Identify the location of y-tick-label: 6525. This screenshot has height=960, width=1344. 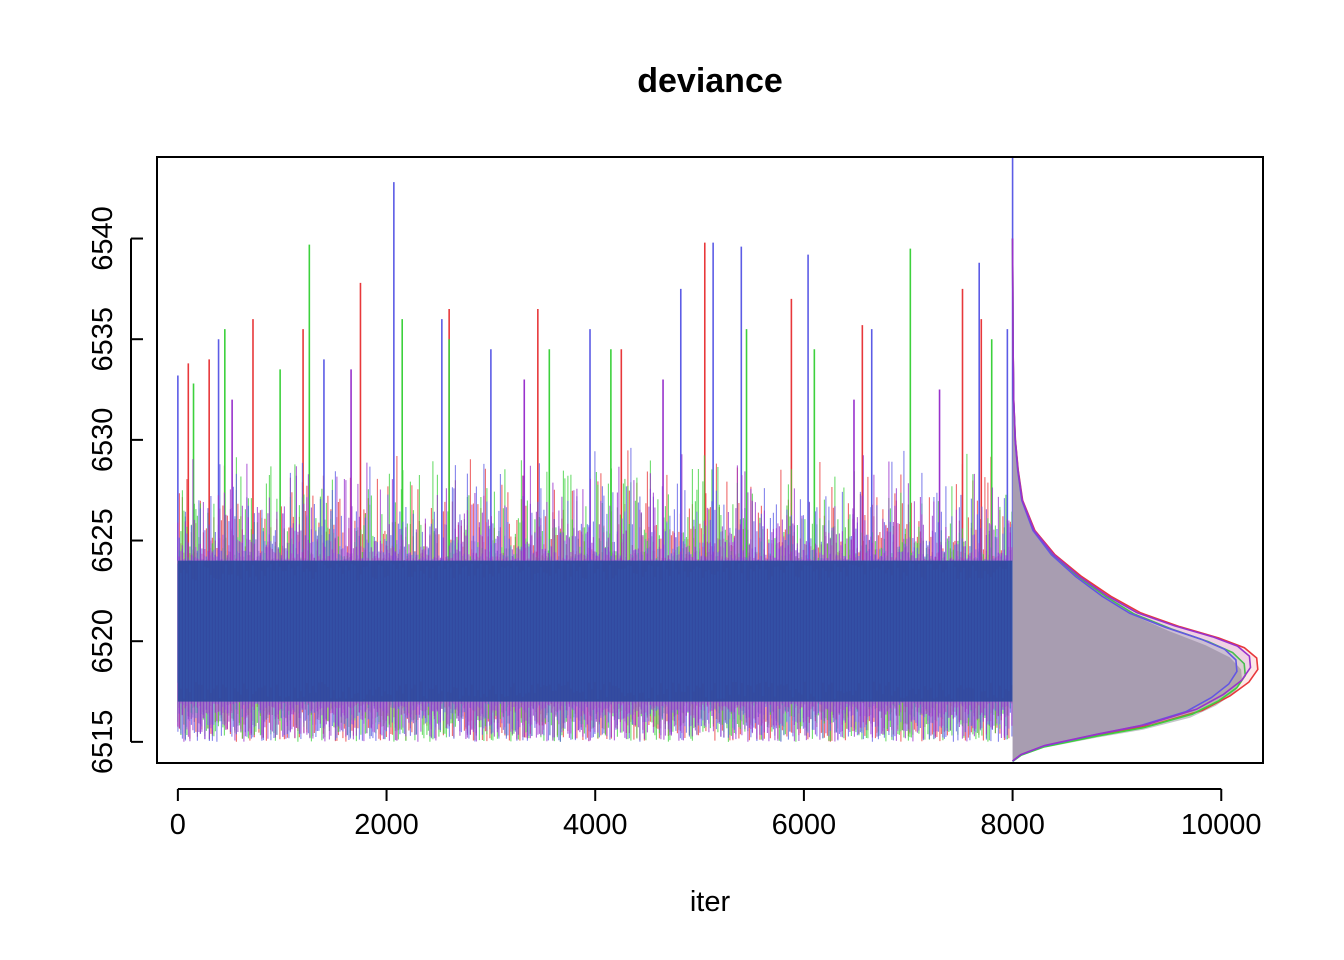
(103, 540).